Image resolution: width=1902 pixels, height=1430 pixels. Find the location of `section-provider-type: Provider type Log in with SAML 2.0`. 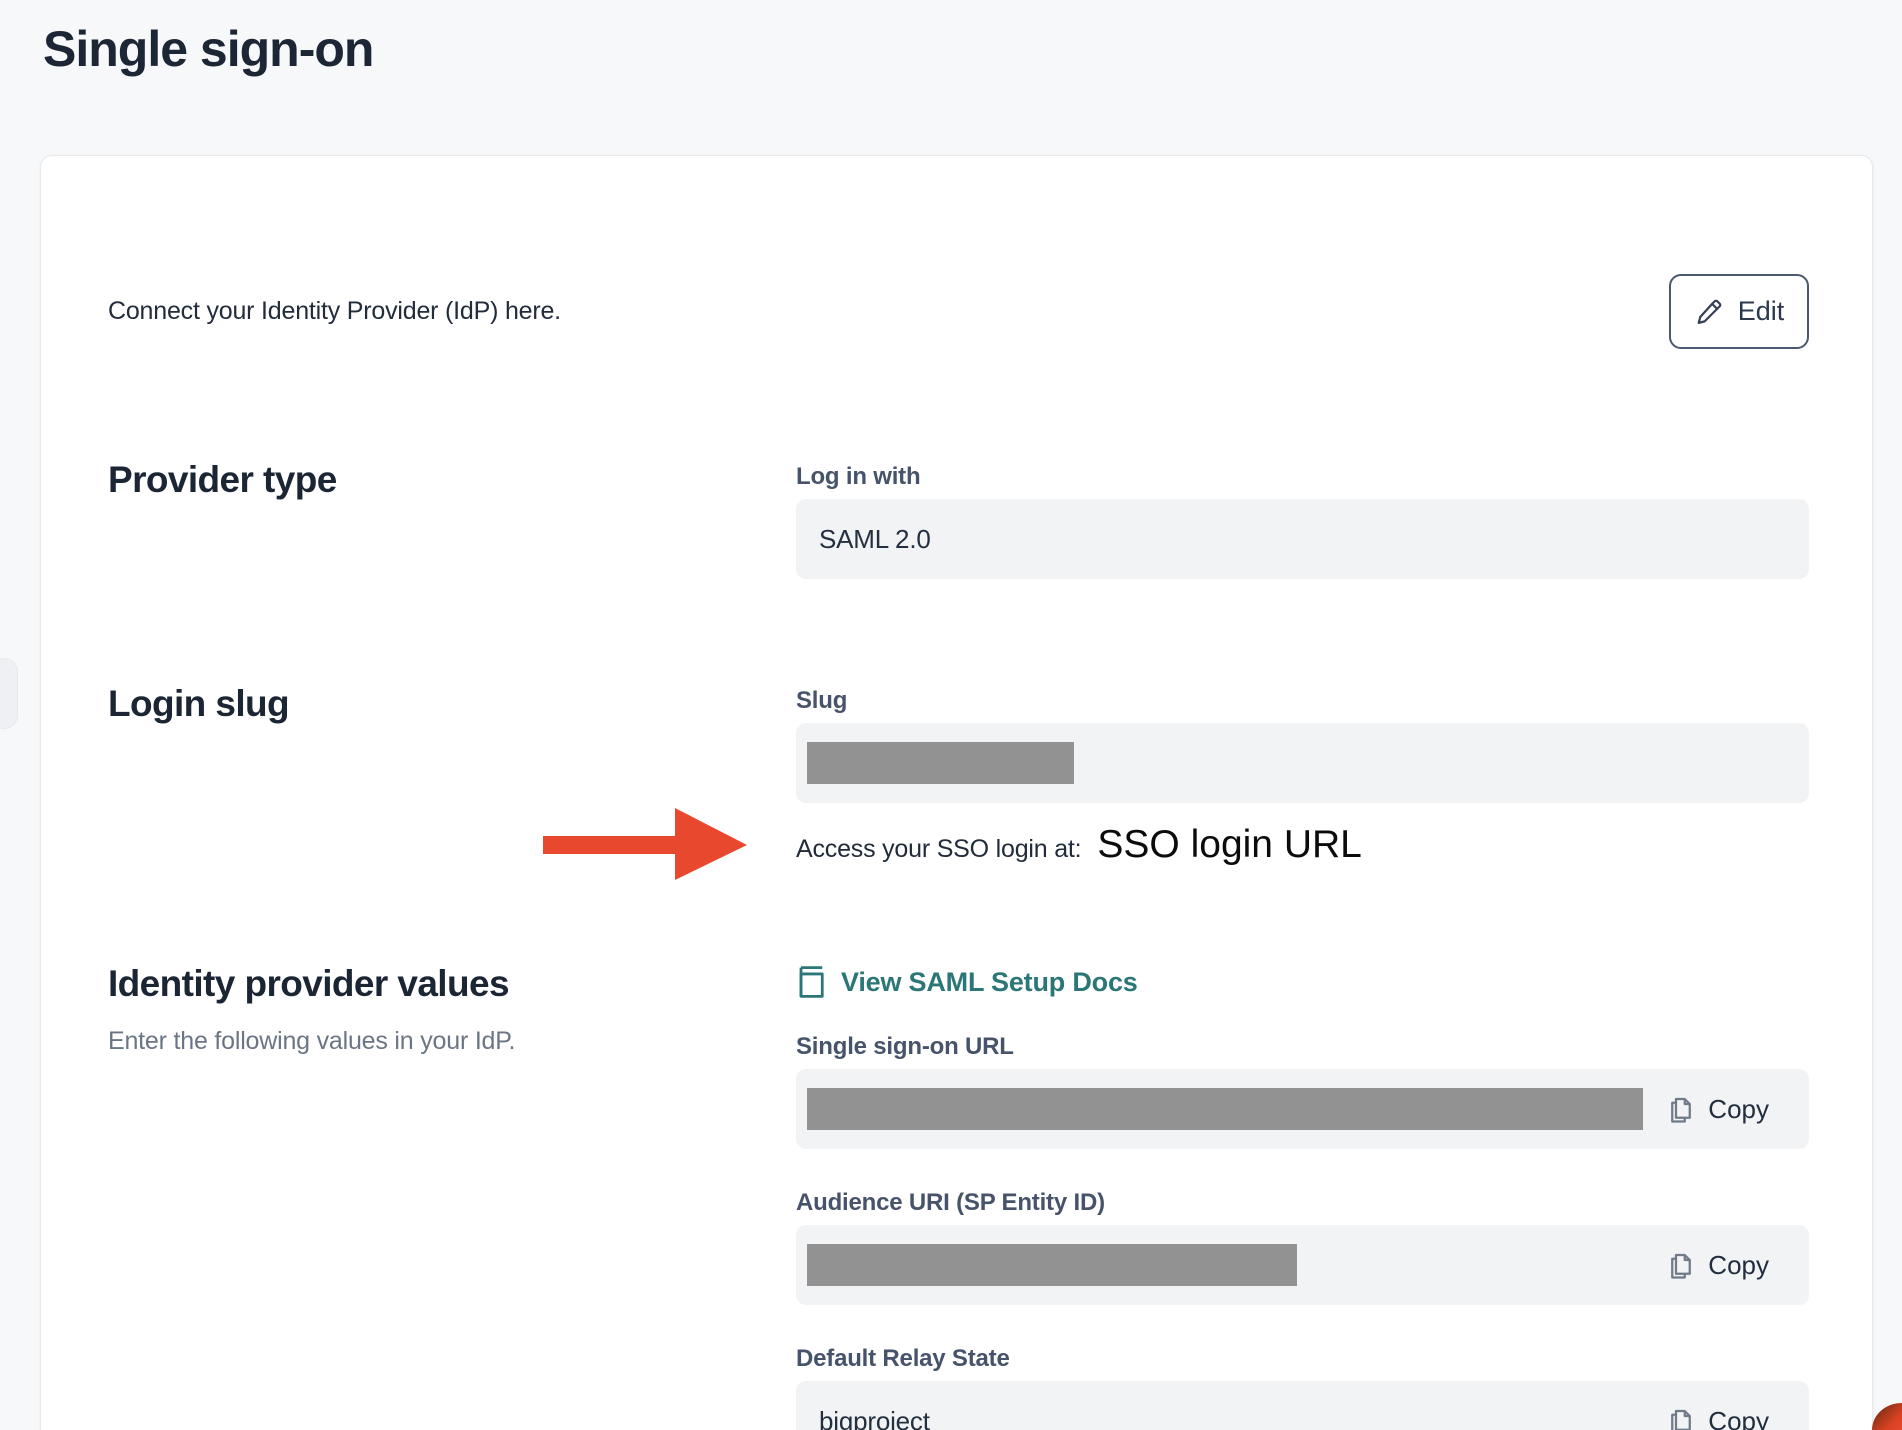

section-provider-type: Provider type Log in with SAML 2.0 is located at coordinates (958, 519).